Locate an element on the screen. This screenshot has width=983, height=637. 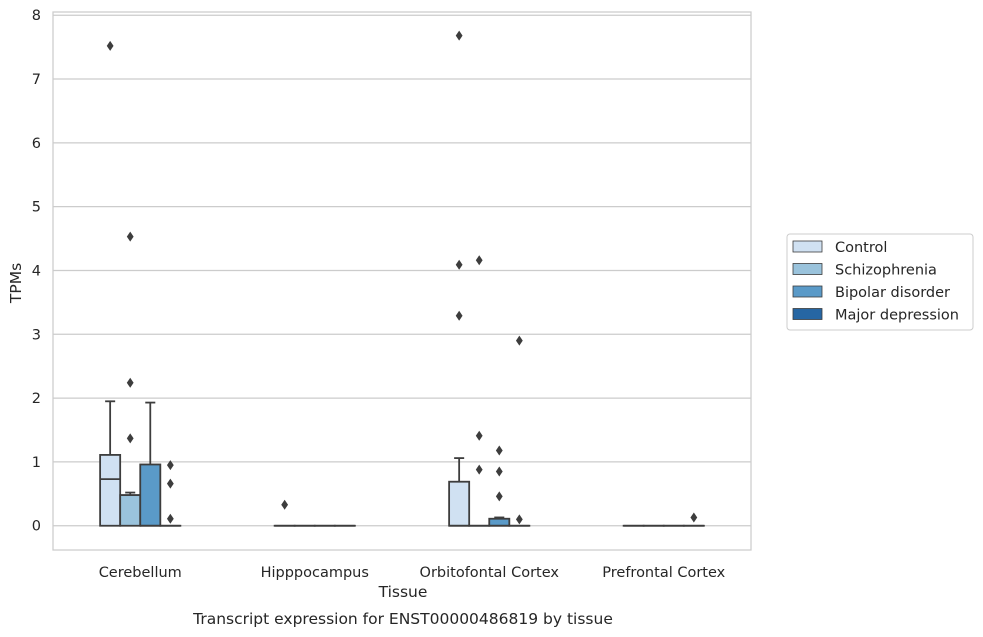
y-tick-label: 1 is located at coordinates (36, 463).